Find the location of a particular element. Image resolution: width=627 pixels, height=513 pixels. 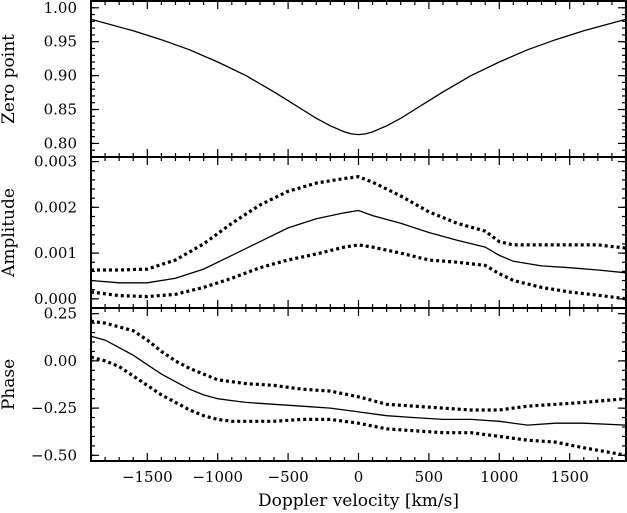

y-tick-label: 0.25 is located at coordinates (60, 314).